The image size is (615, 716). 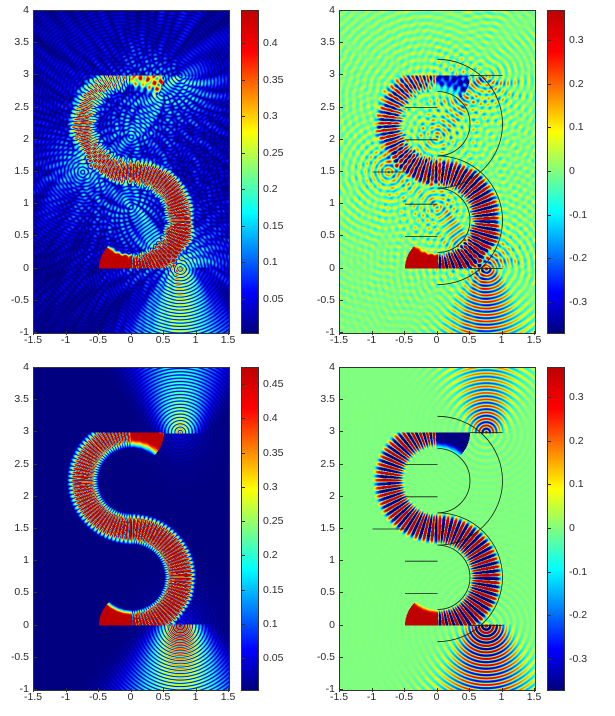 I want to click on colorbar-tick-label: 0.15, so click(x=273, y=225).